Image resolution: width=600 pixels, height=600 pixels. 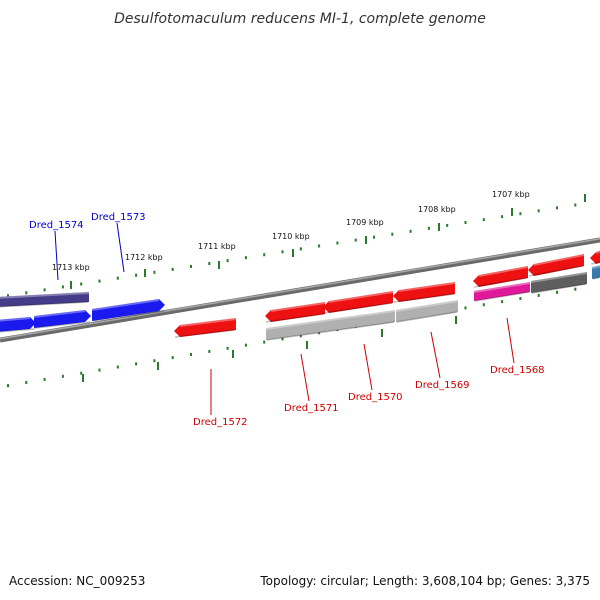 I want to click on scale-tick-label: 1713 kbp, so click(x=71, y=267).